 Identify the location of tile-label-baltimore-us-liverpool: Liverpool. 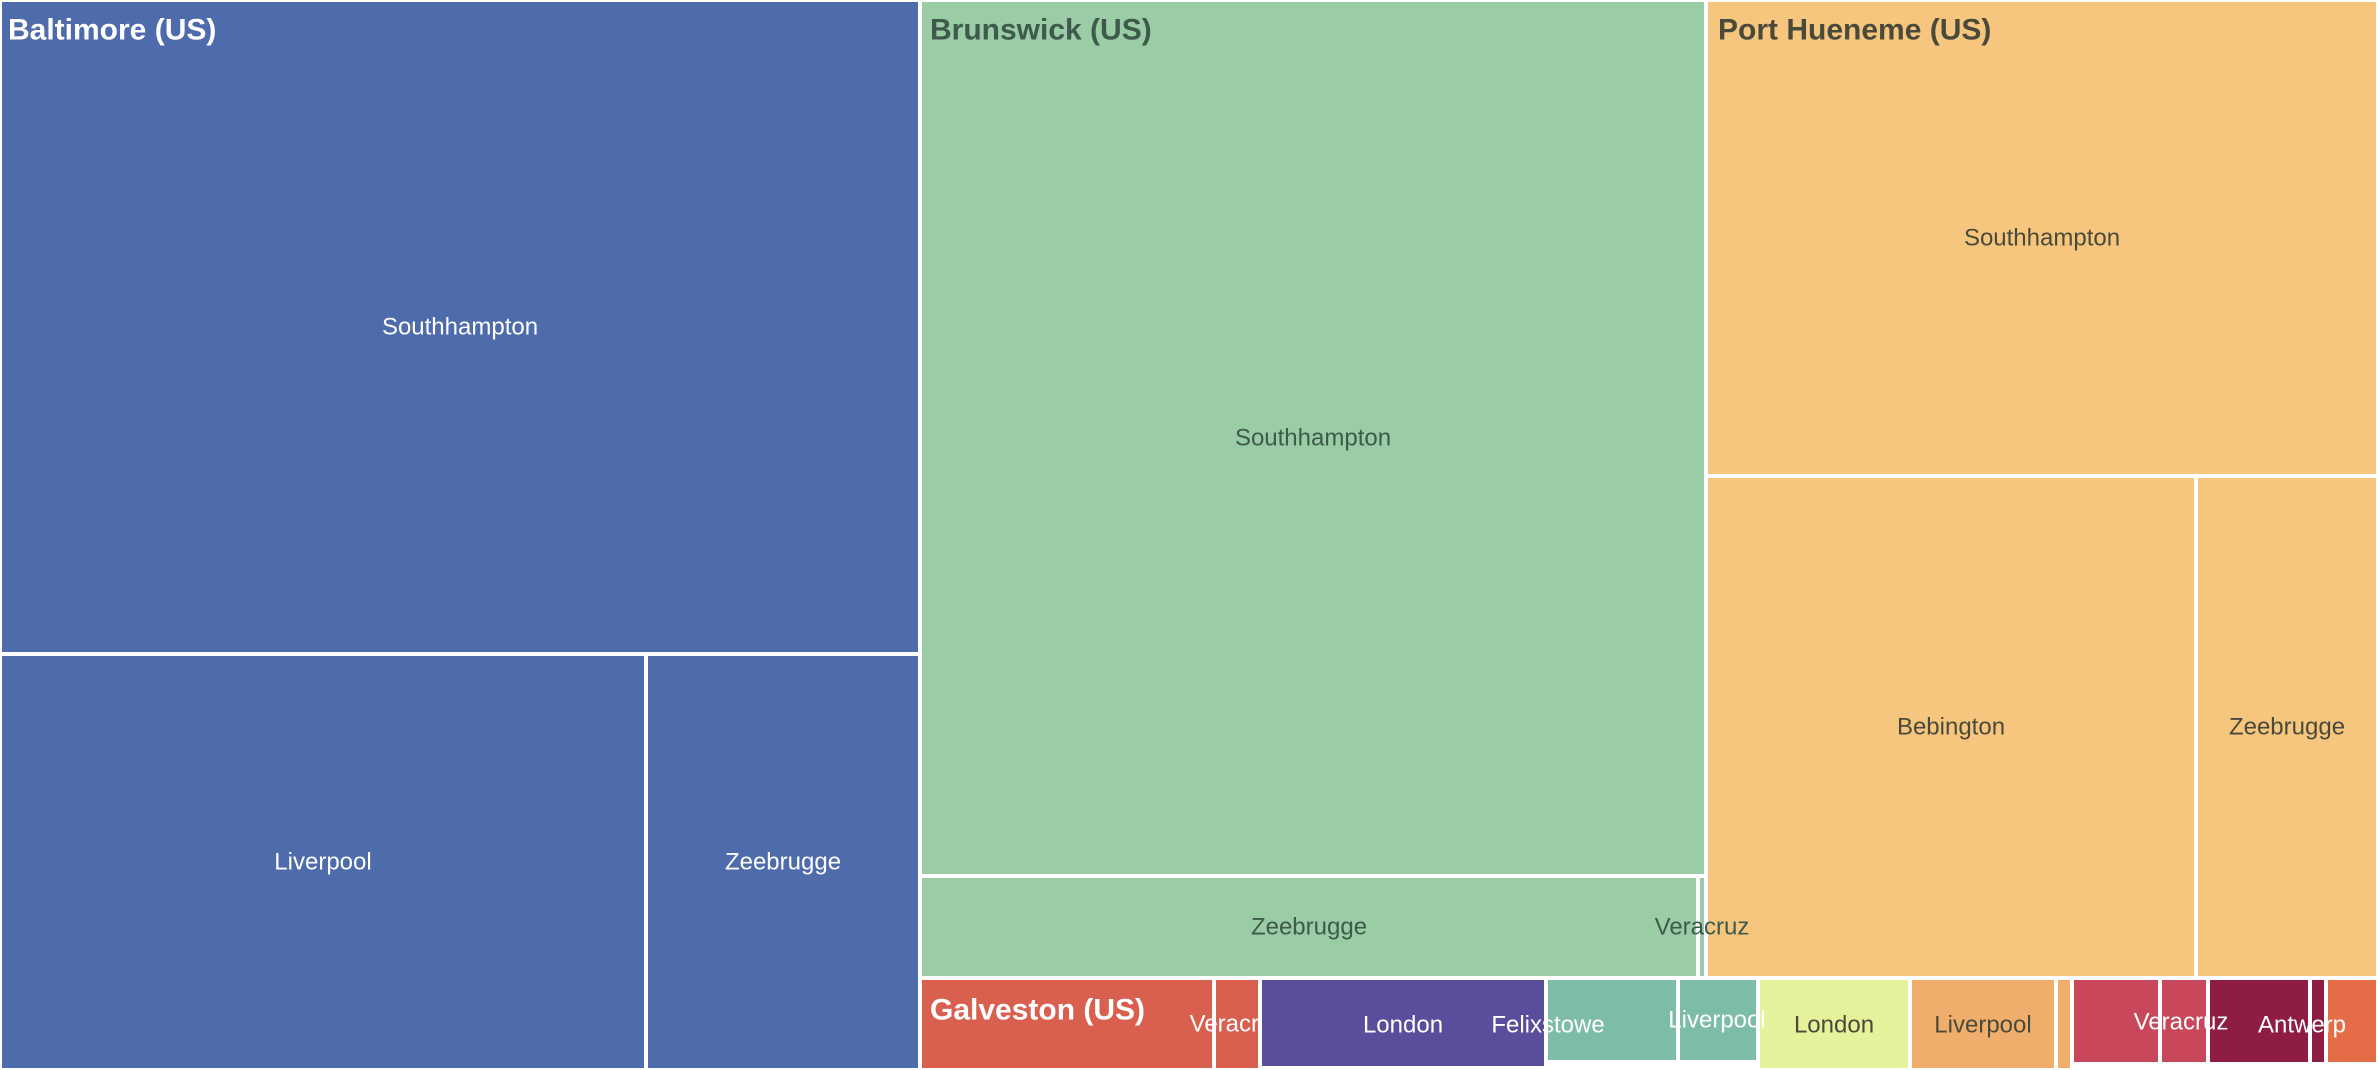
(322, 862).